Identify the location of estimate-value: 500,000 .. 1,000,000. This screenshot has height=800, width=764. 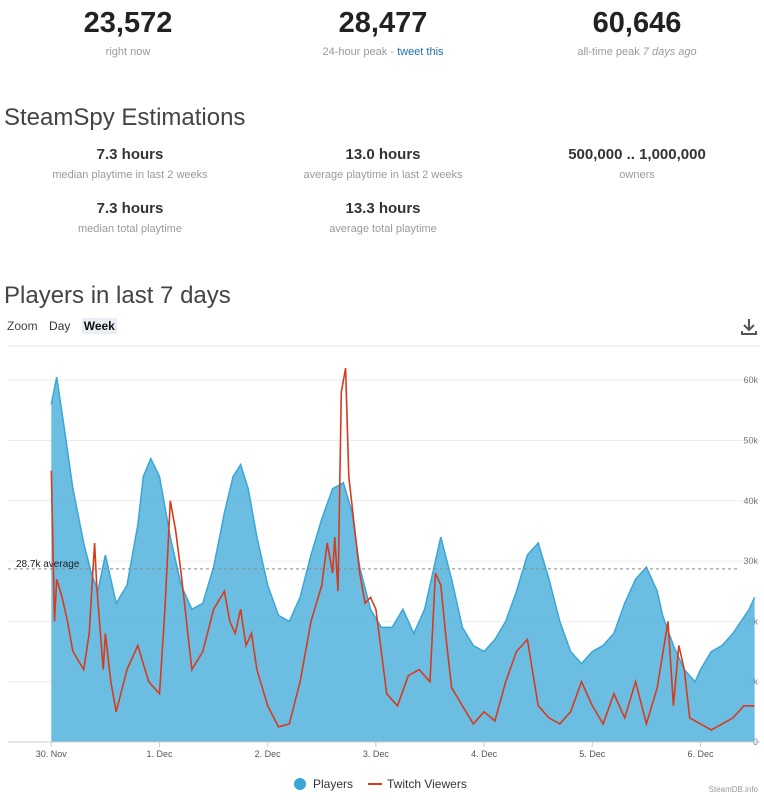
(637, 154).